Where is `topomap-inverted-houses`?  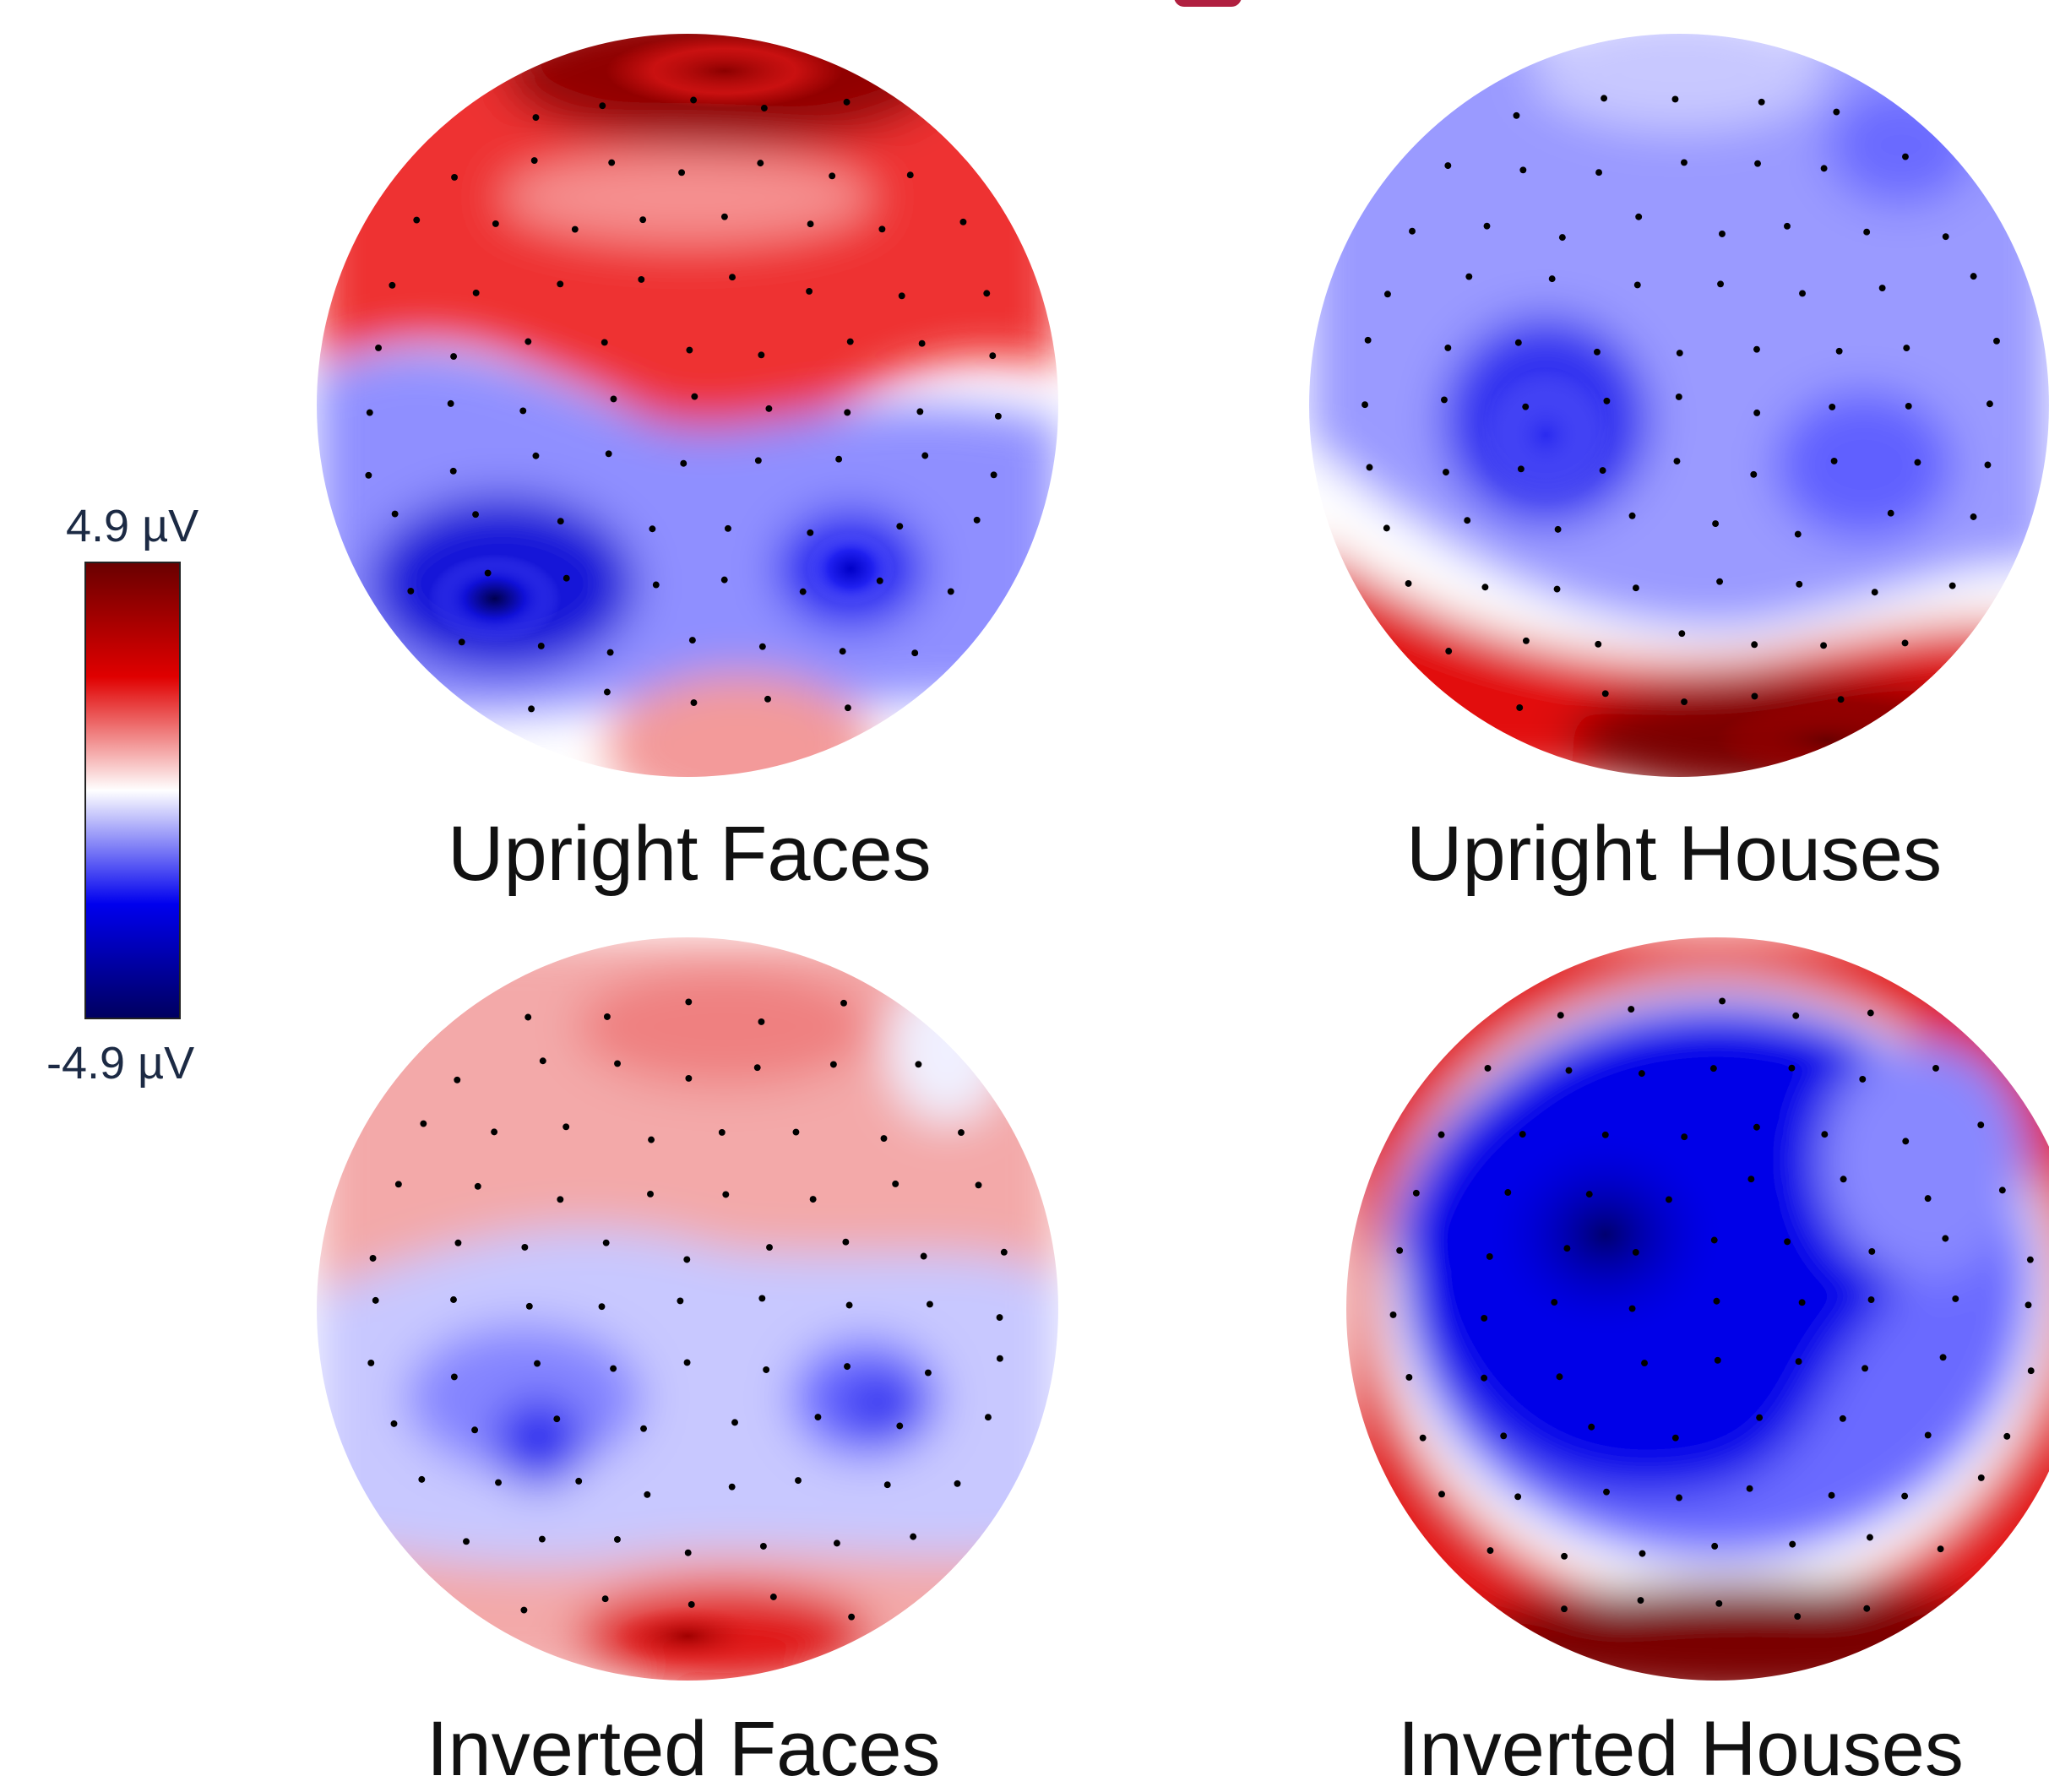 topomap-inverted-houses is located at coordinates (1697, 1309).